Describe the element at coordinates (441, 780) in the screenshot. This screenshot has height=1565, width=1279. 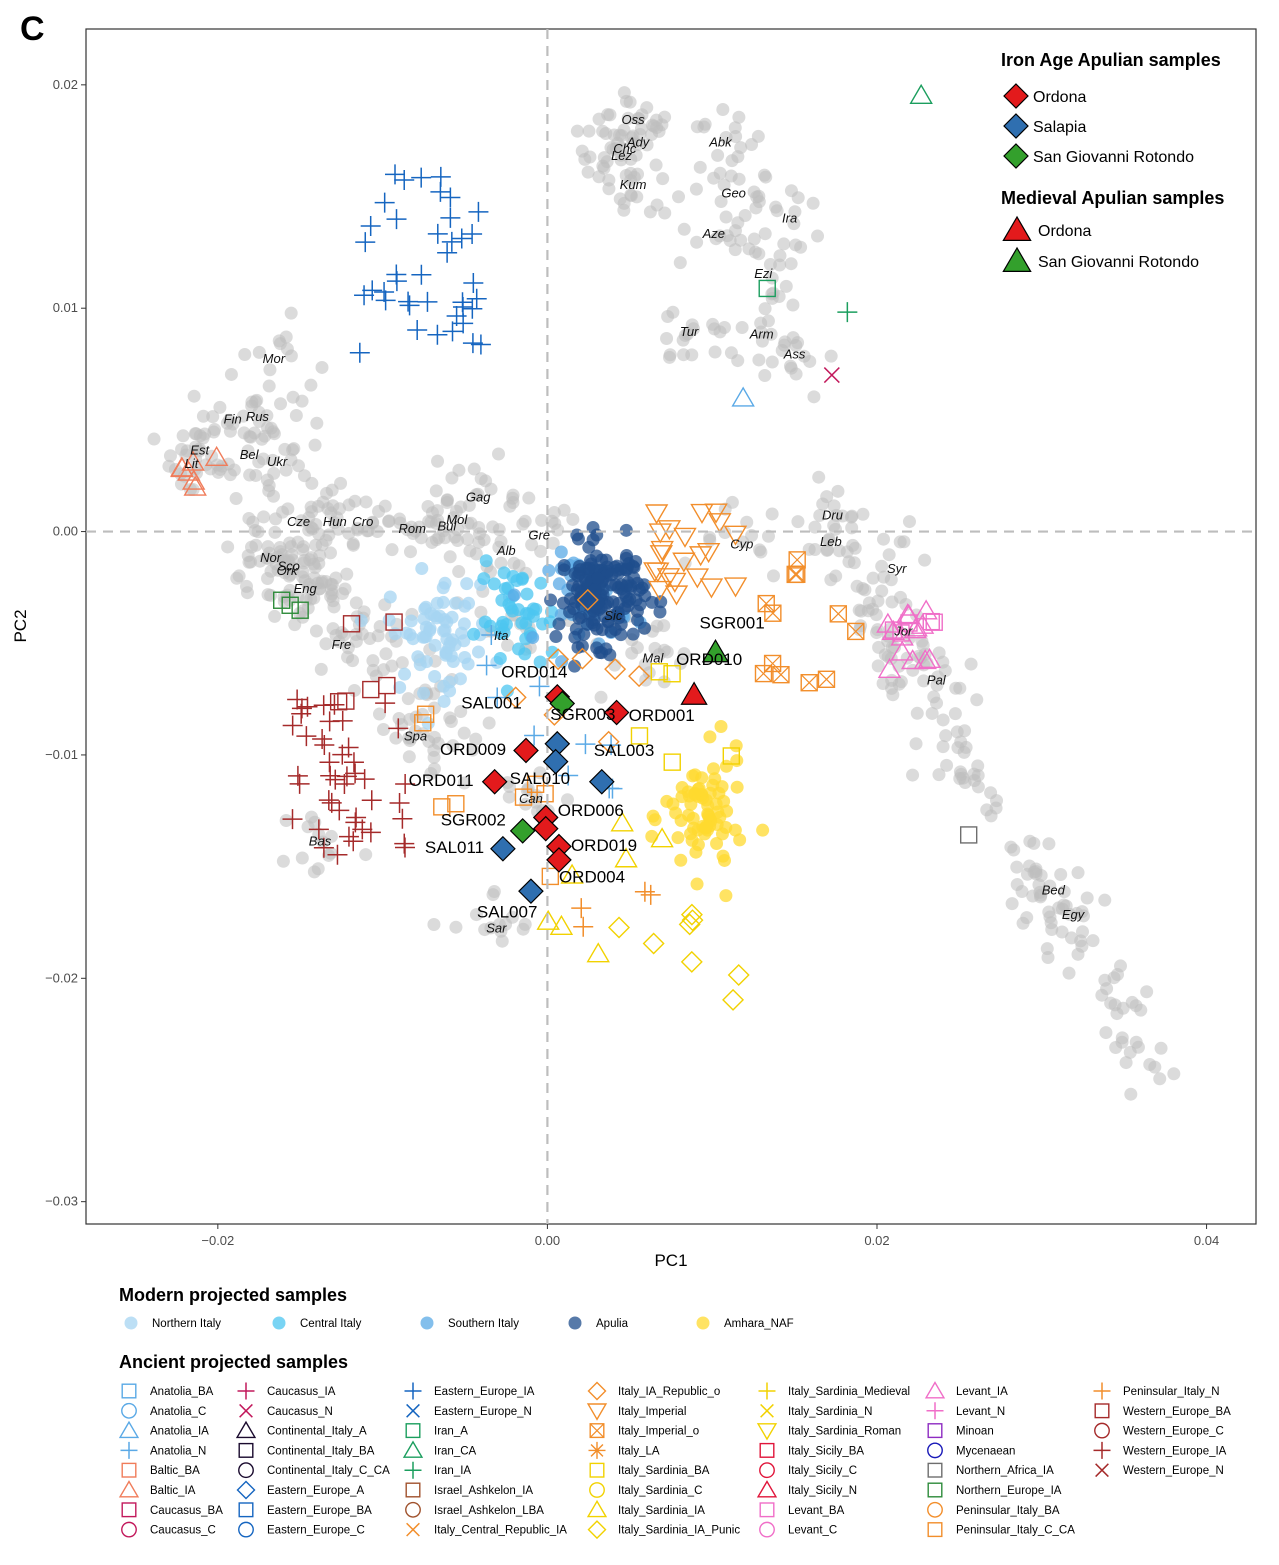
I see `sample-label: ORD011` at that location.